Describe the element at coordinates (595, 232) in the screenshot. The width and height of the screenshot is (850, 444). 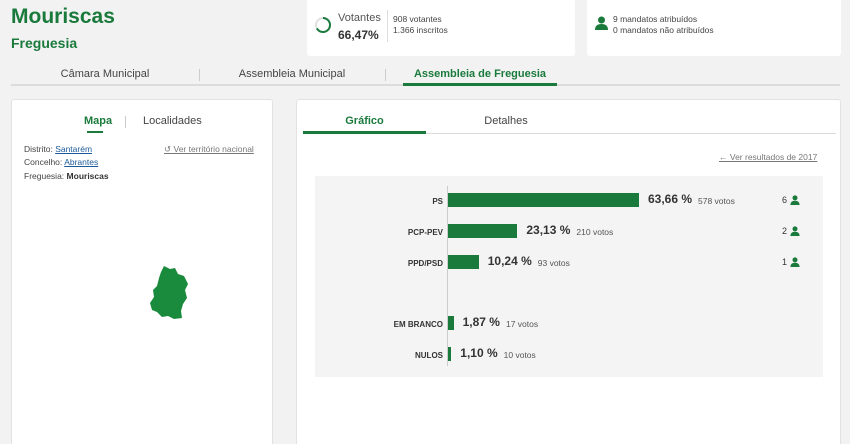
I see `bar-votes-pcp-pev: 210 votos` at that location.